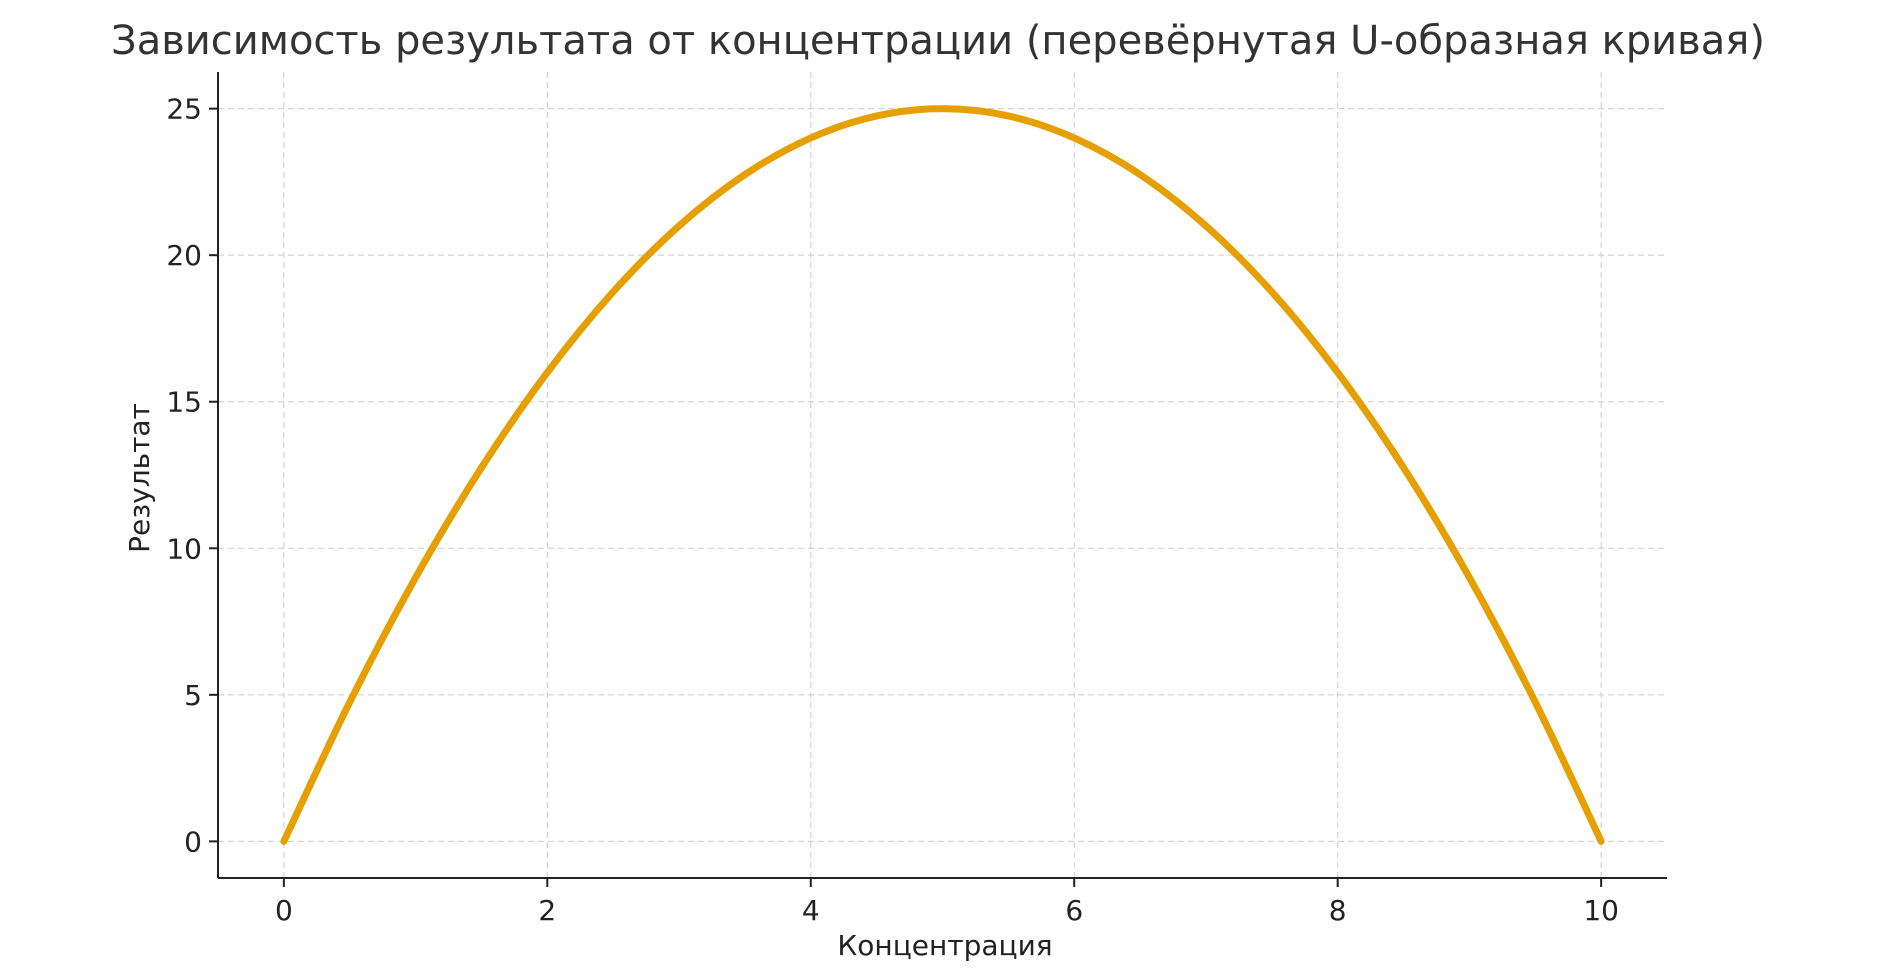  I want to click on y-tick-label: 15, so click(184, 402).